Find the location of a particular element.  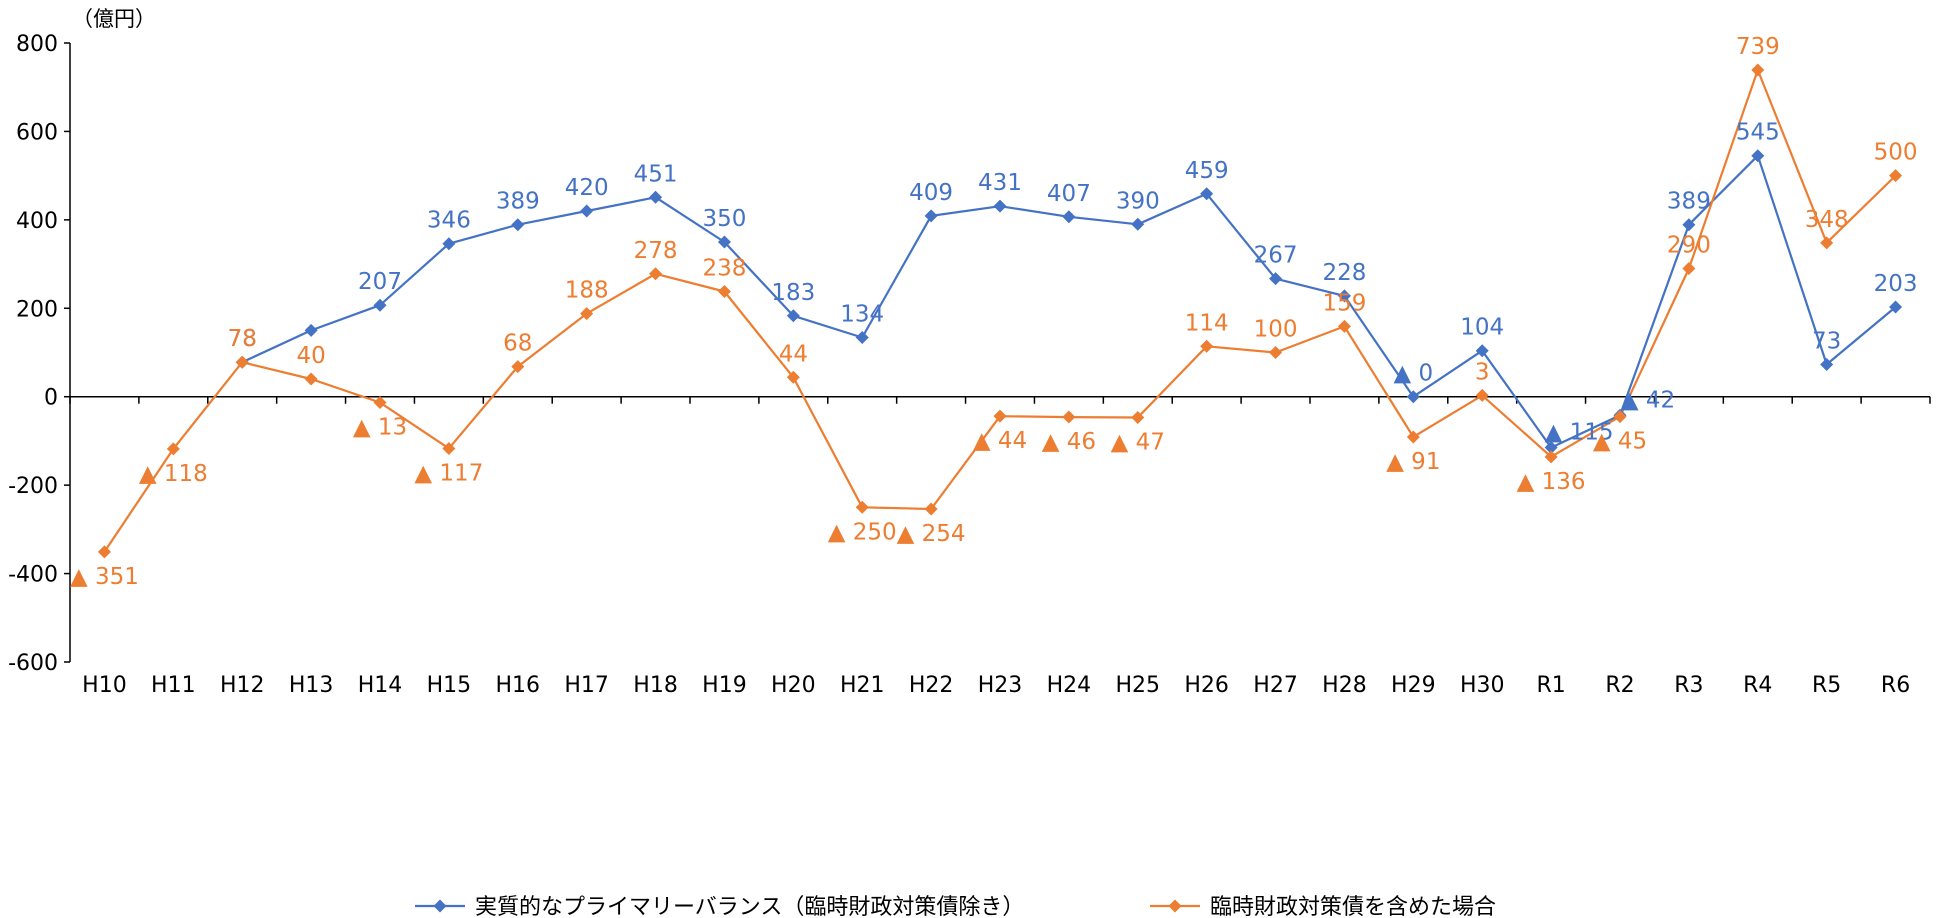

data-label: 739 is located at coordinates (1758, 47).